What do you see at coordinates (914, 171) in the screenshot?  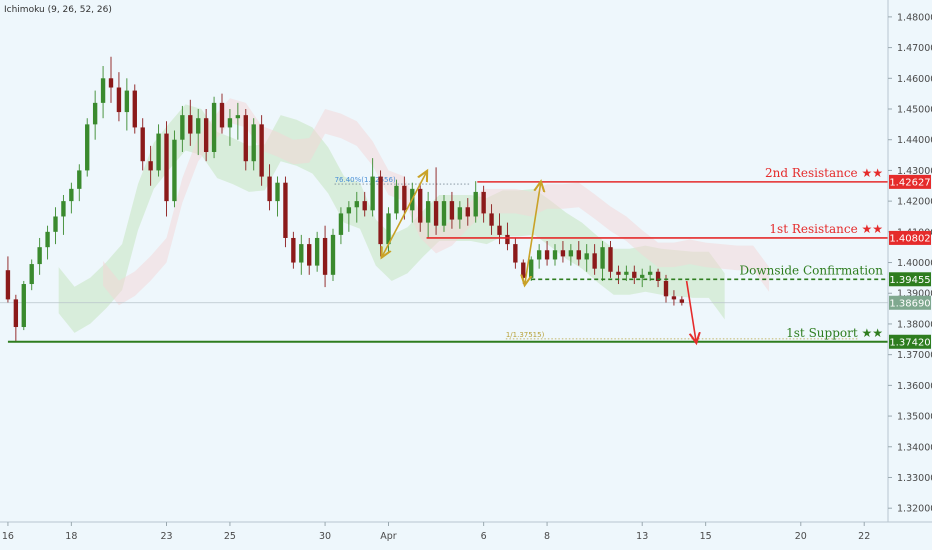 I see `price-tick-label: 1.43000` at bounding box center [914, 171].